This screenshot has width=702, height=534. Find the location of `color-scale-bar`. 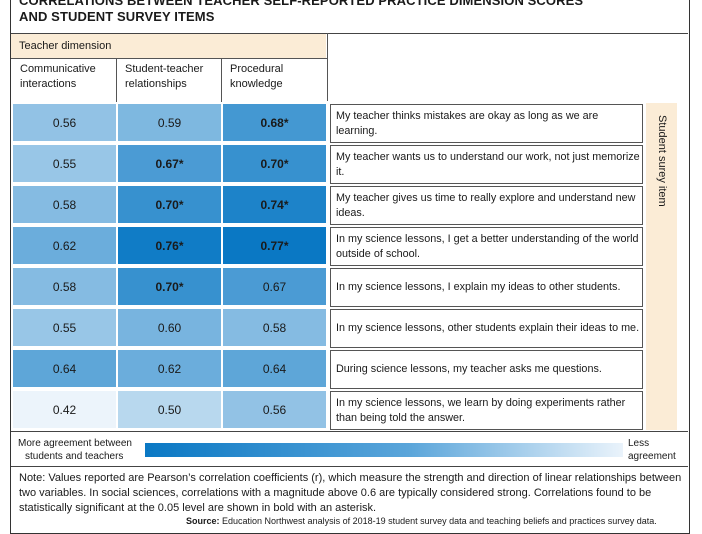

color-scale-bar is located at coordinates (384, 450).